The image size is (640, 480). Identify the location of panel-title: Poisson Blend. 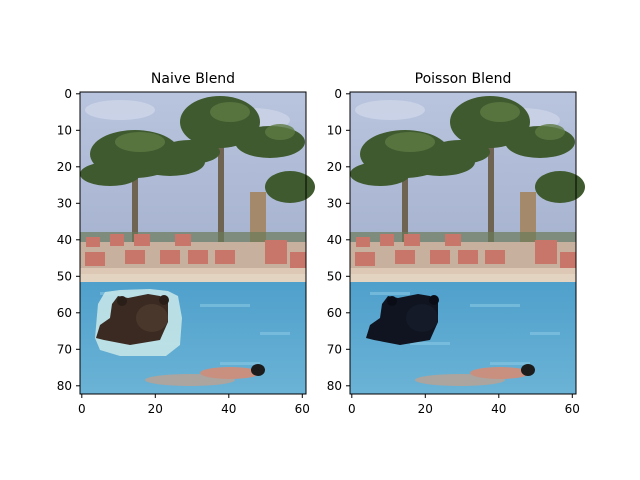
(463, 79).